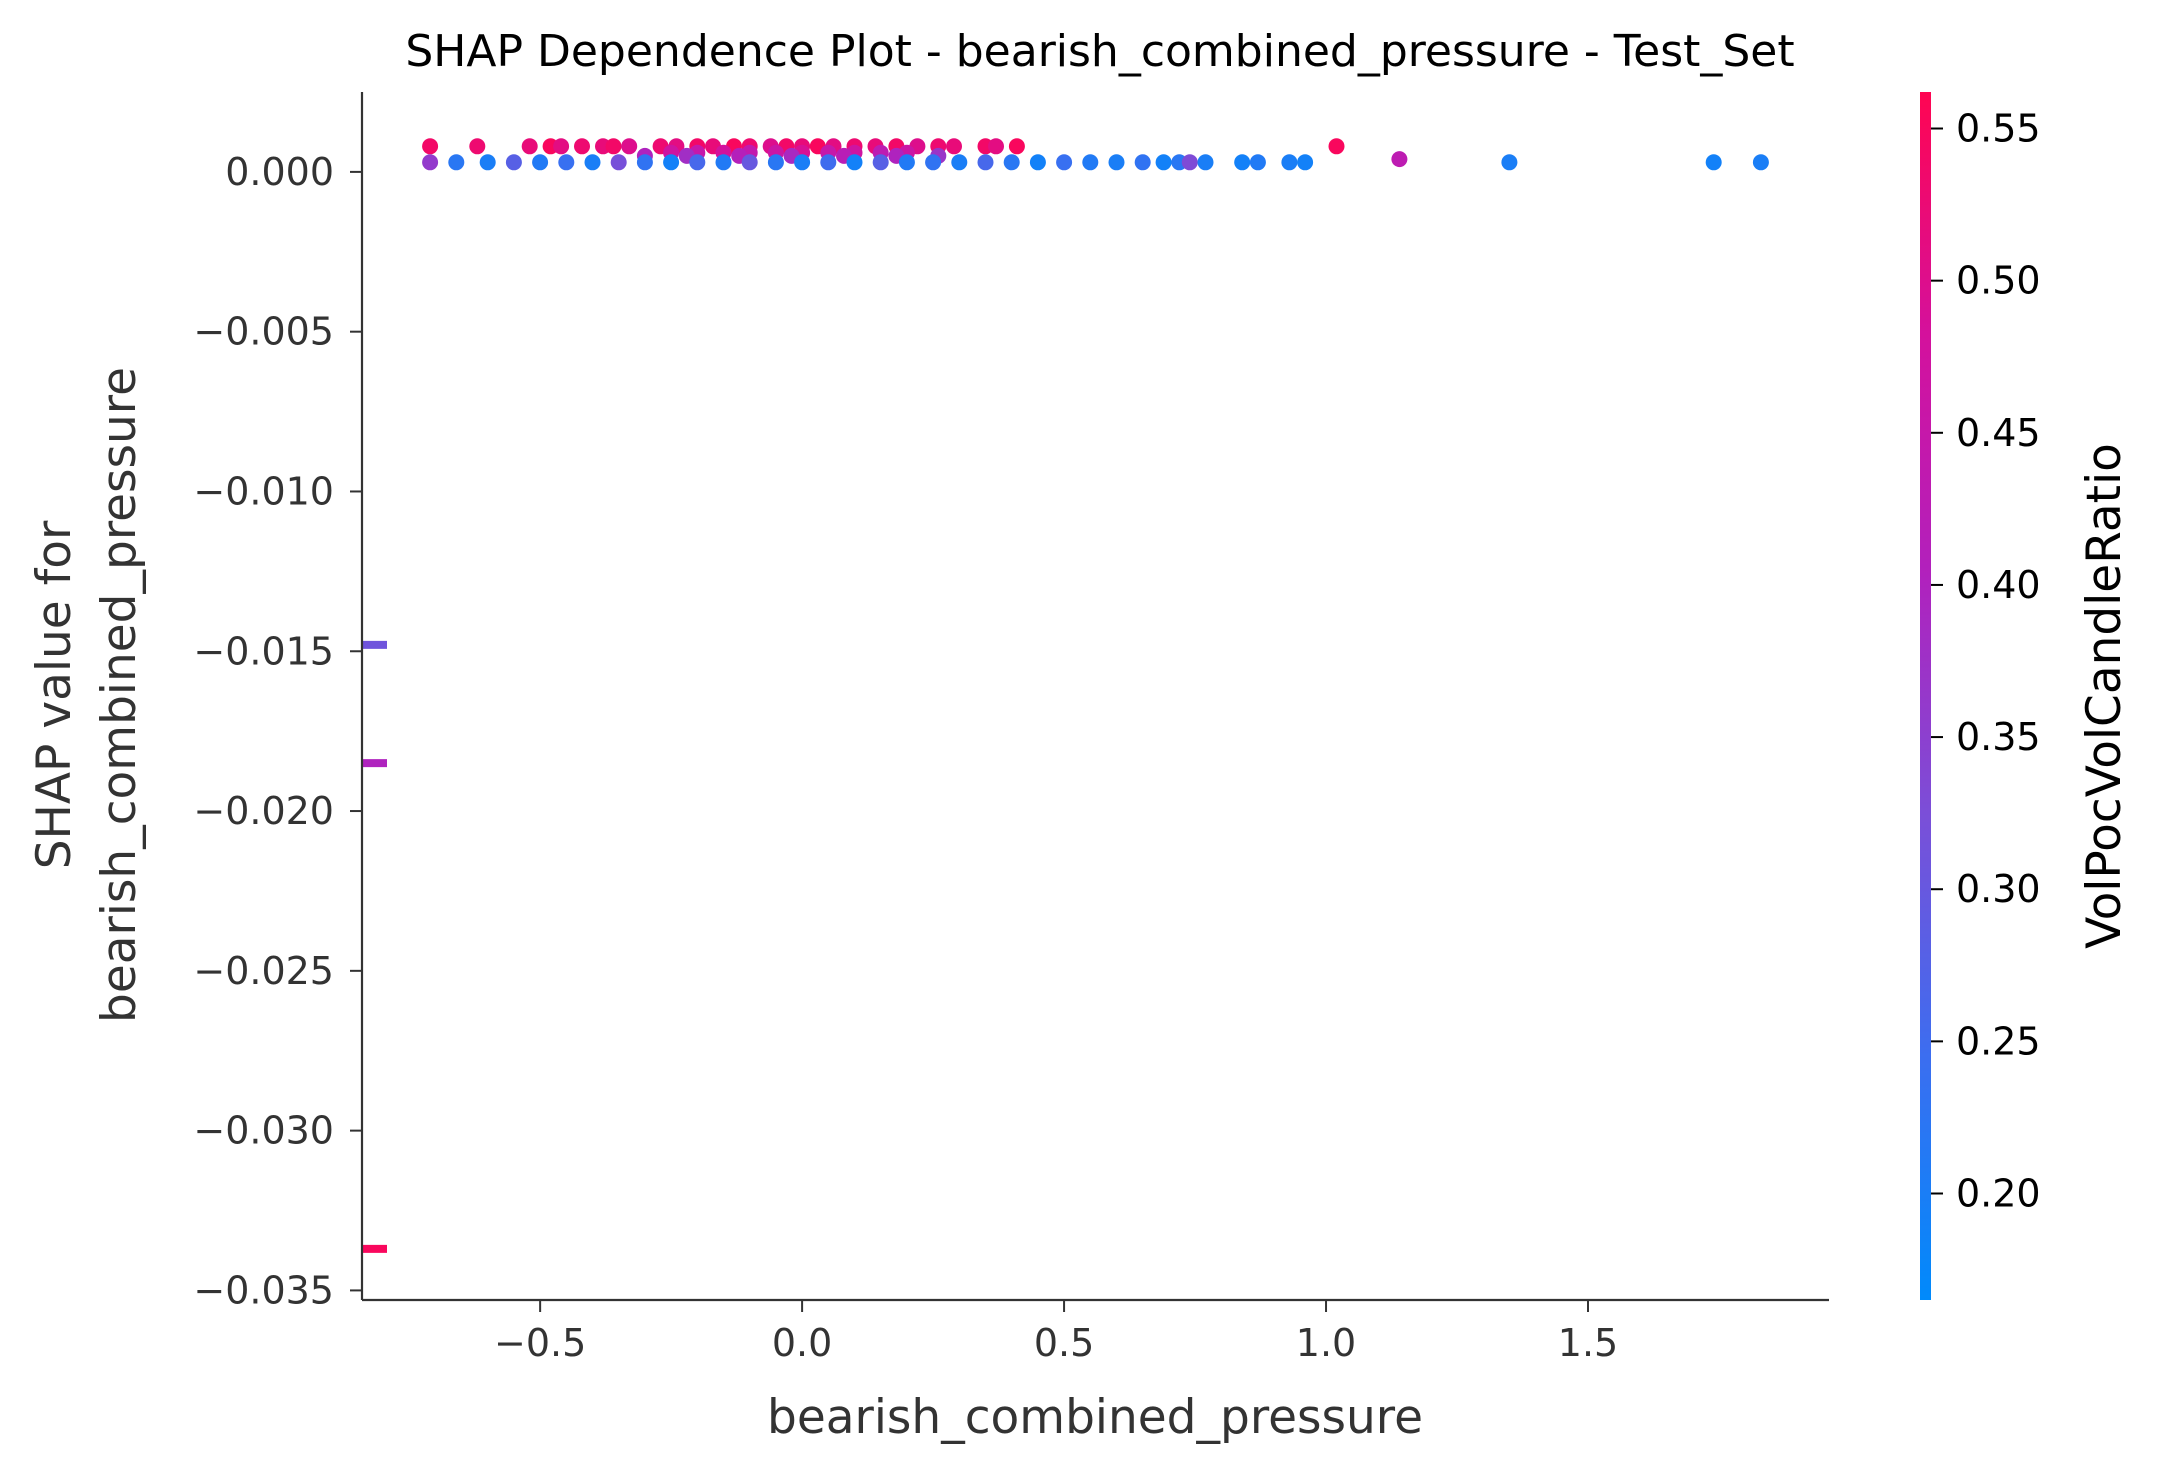 This screenshot has width=2157, height=1471. What do you see at coordinates (540, 1343) in the screenshot?
I see `x-tick-label-0: −0.5` at bounding box center [540, 1343].